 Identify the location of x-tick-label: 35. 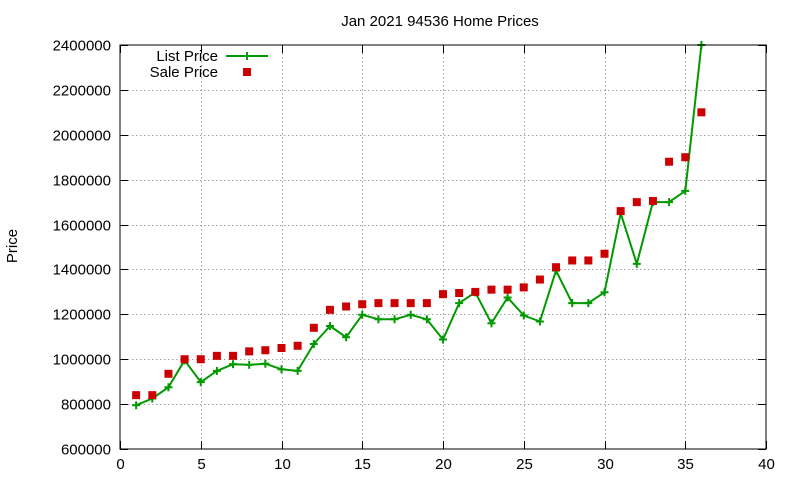
(685, 464).